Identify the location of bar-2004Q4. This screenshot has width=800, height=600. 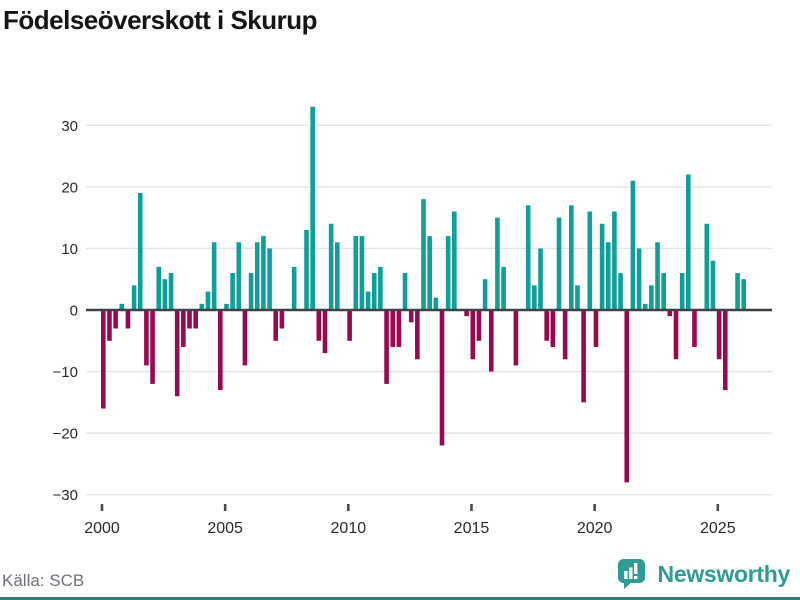
(220, 350).